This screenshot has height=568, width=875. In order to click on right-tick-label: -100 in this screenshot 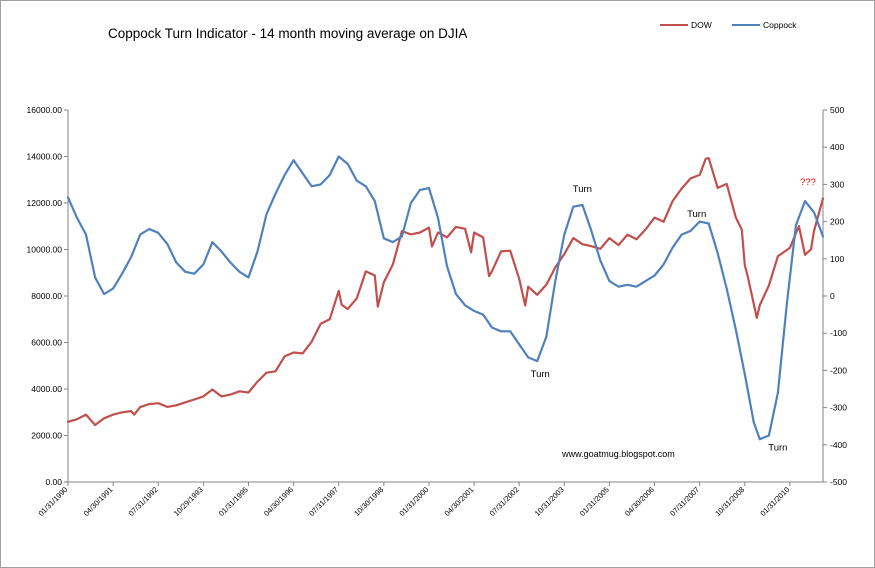, I will do `click(838, 333)`.